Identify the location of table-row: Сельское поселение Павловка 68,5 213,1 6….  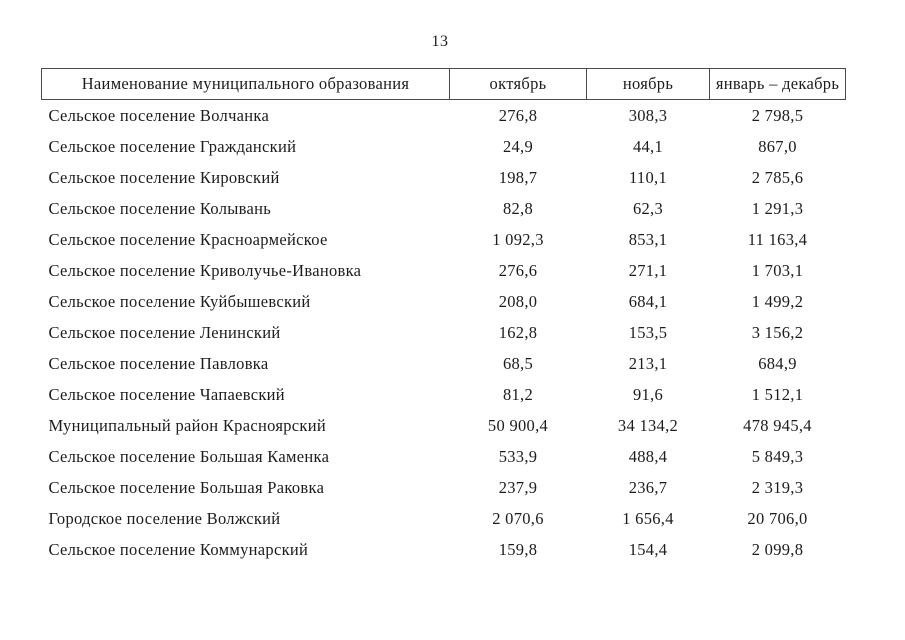
(444, 363).